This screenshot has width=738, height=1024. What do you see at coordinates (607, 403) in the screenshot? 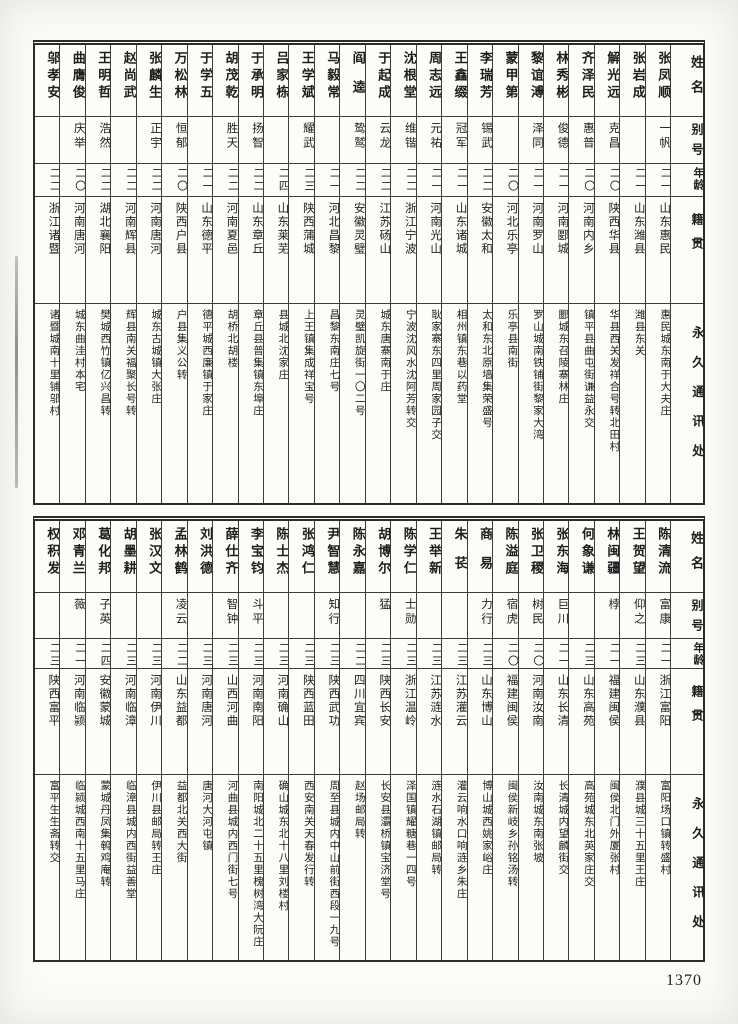
I see `address-cell: 华县西关发祥合号转北田村` at bounding box center [607, 403].